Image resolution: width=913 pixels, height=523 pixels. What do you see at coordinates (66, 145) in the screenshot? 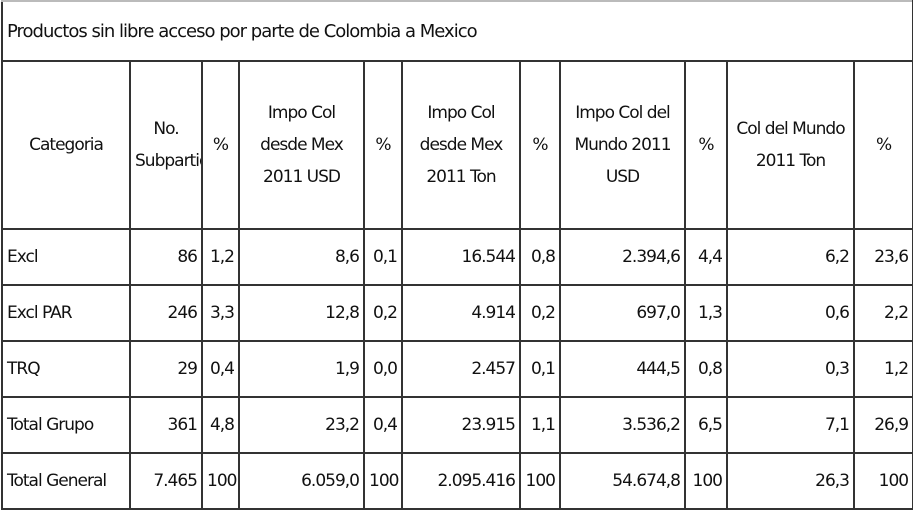
I see `header-cell: Categoria` at bounding box center [66, 145].